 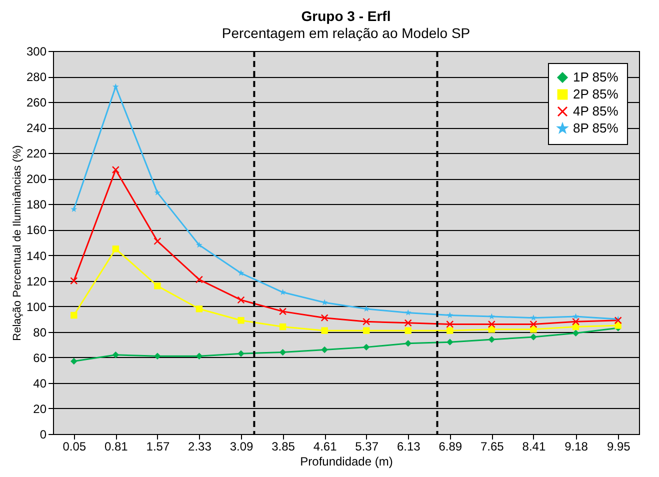 I want to click on y-tick-label: 60, so click(x=40, y=357).